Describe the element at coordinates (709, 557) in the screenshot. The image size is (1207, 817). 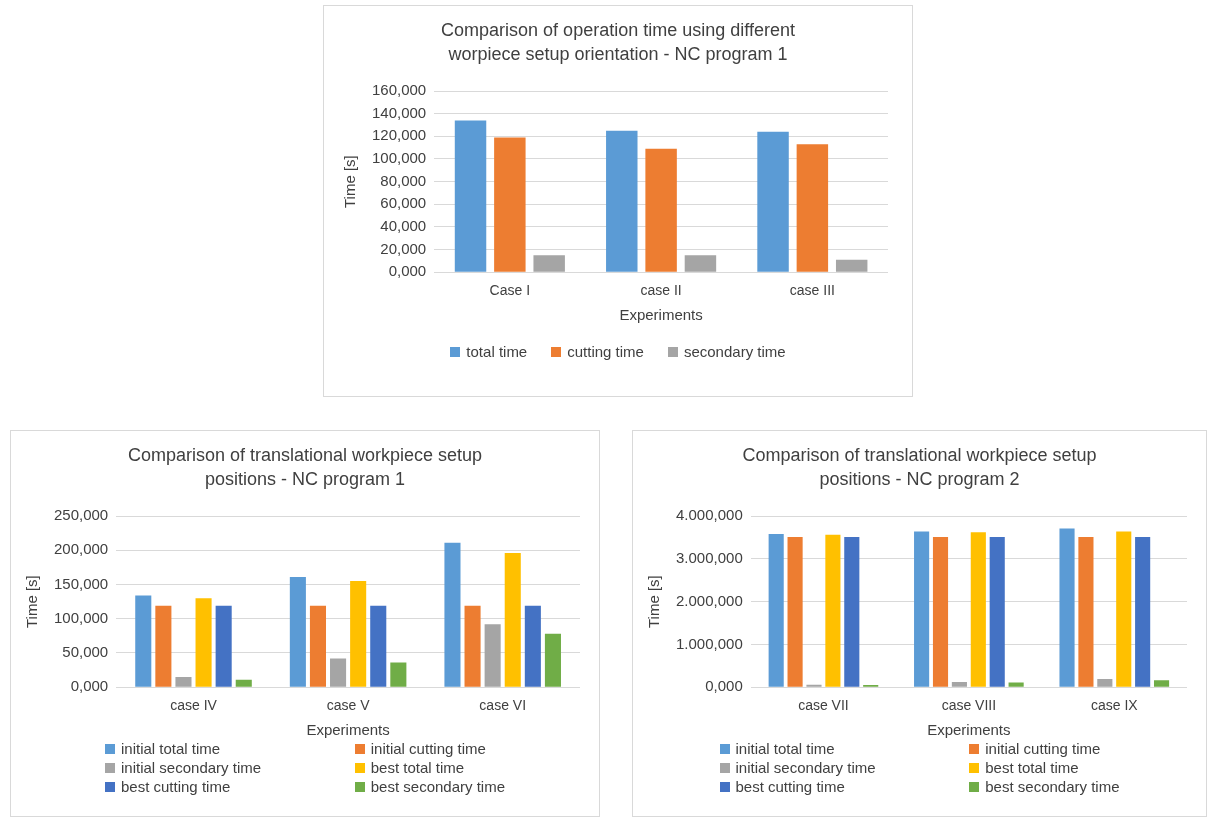
I see `y-tick-label: 3.000,000` at that location.